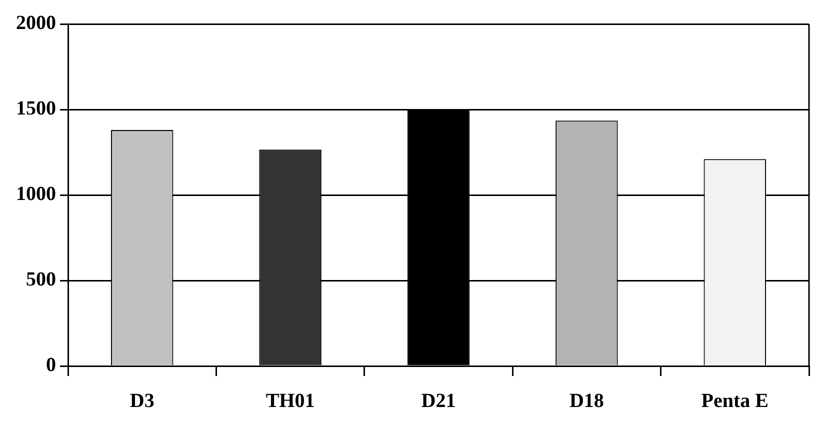 Image resolution: width=831 pixels, height=440 pixels. What do you see at coordinates (36, 109) in the screenshot?
I see `y-tick-label: 1500` at bounding box center [36, 109].